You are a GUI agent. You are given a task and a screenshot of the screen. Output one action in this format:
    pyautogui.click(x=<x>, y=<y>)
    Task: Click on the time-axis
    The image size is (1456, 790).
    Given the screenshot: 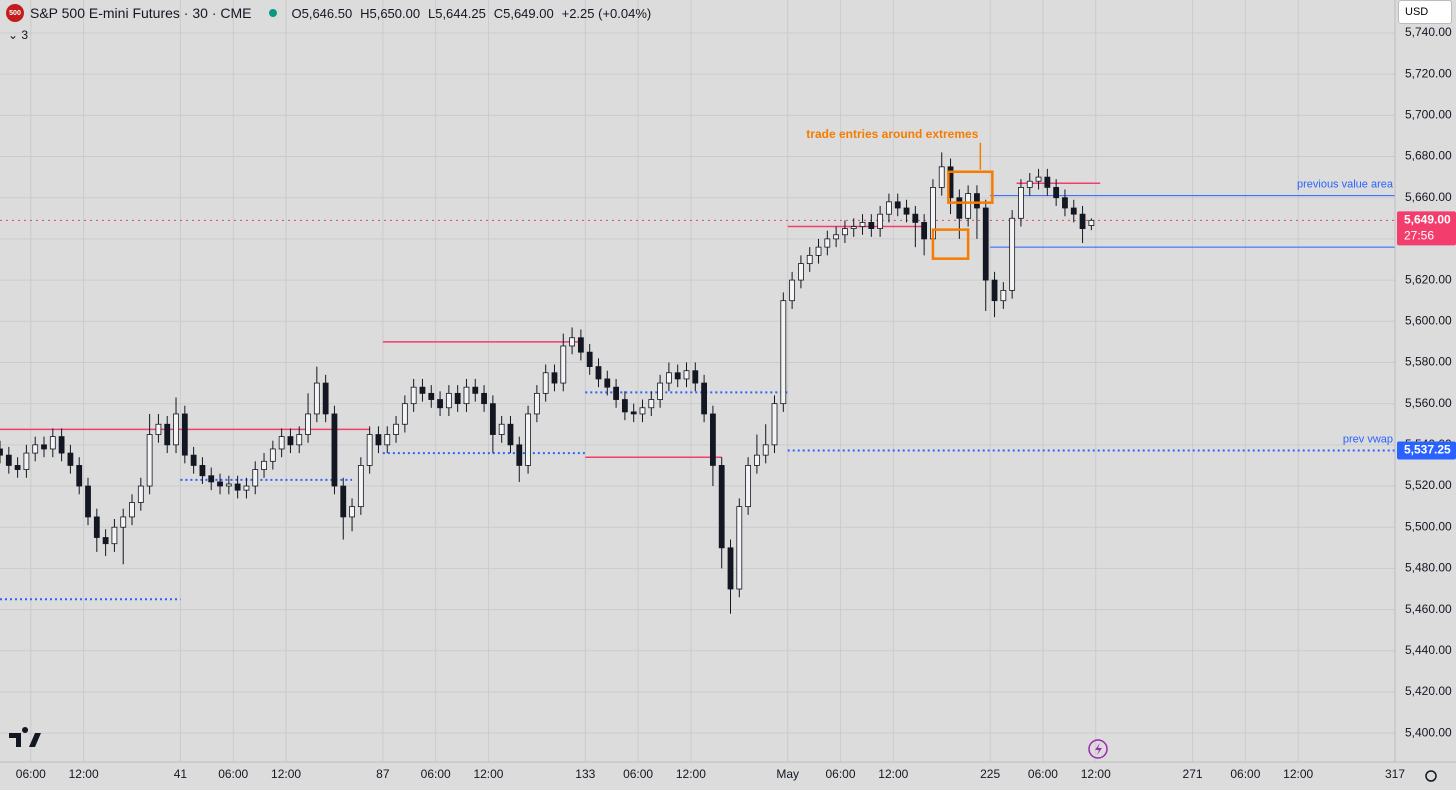 What is the action you would take?
    pyautogui.click(x=728, y=776)
    